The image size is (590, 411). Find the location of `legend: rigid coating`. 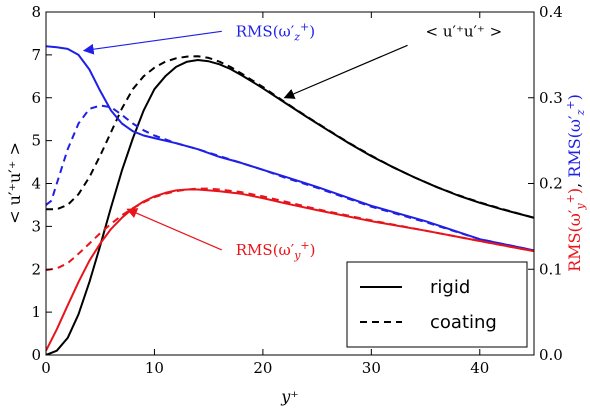

legend: rigid coating is located at coordinates (437, 304).